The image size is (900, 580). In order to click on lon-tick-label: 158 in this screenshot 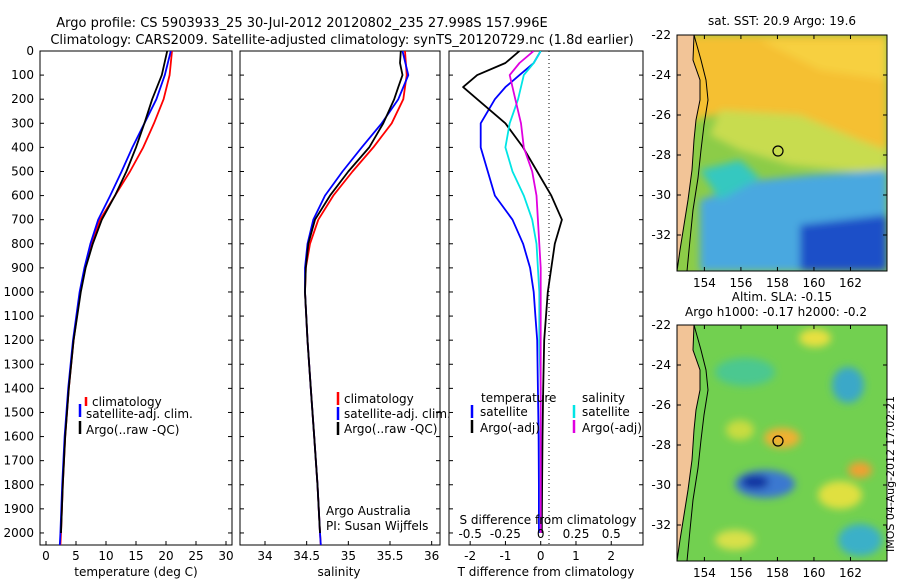, I will do `click(777, 283)`.